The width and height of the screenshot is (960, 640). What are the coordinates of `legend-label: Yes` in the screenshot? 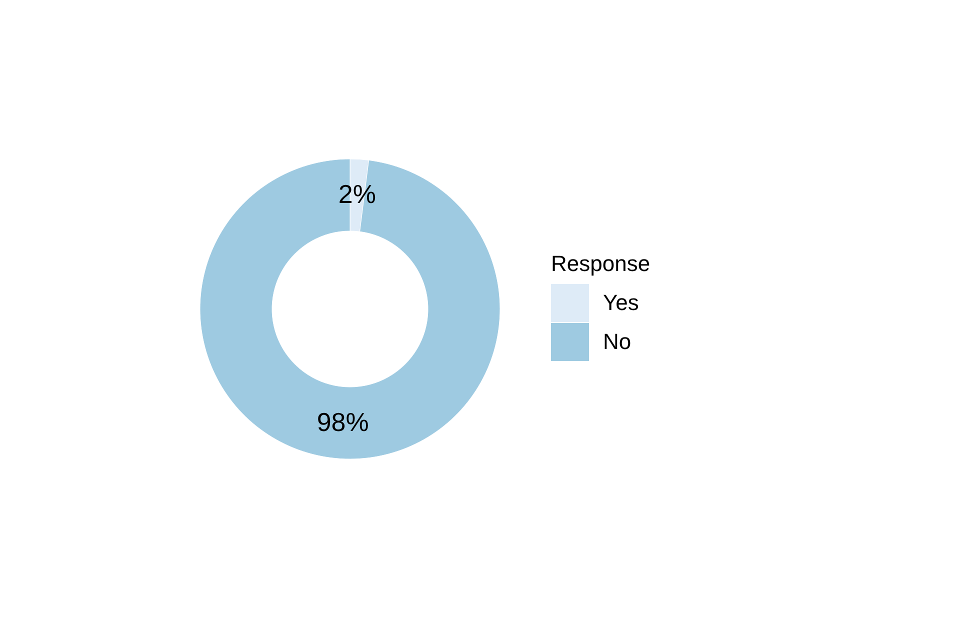 It's located at (621, 302).